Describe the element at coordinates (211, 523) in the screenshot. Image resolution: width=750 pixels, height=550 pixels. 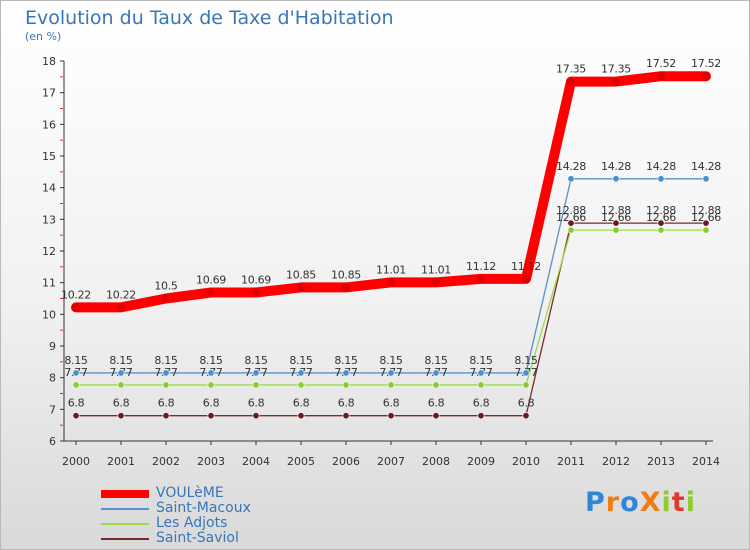
I see `legend-item-les-adjots: Les Adjots` at that location.